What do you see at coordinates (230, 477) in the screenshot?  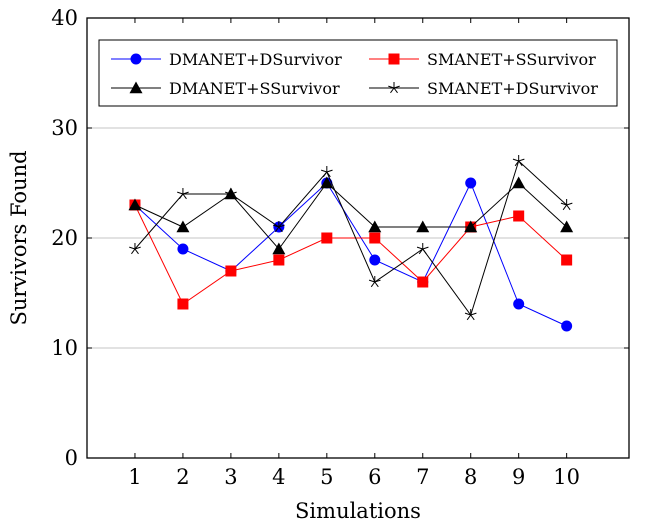 I see `x-tick-label: 3` at bounding box center [230, 477].